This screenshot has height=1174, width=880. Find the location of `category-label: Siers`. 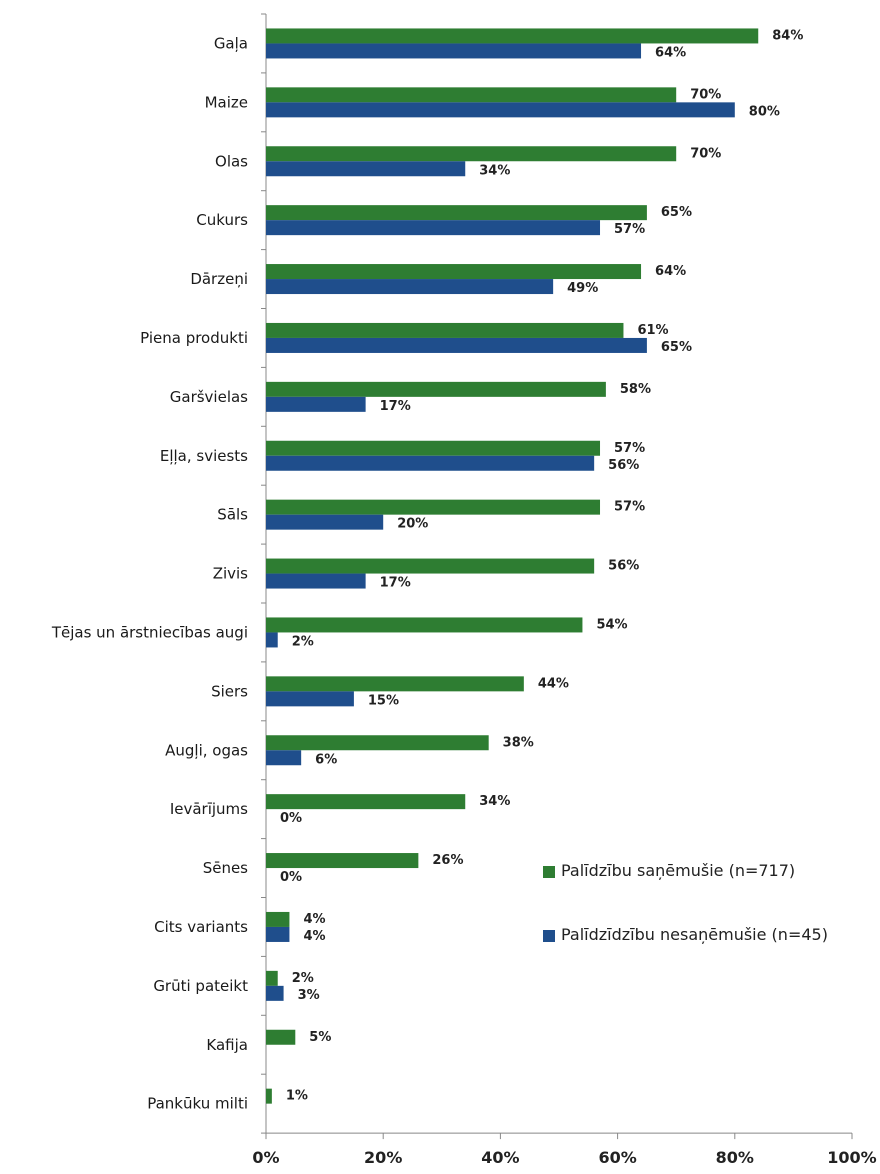

category-label: Siers is located at coordinates (229, 691).